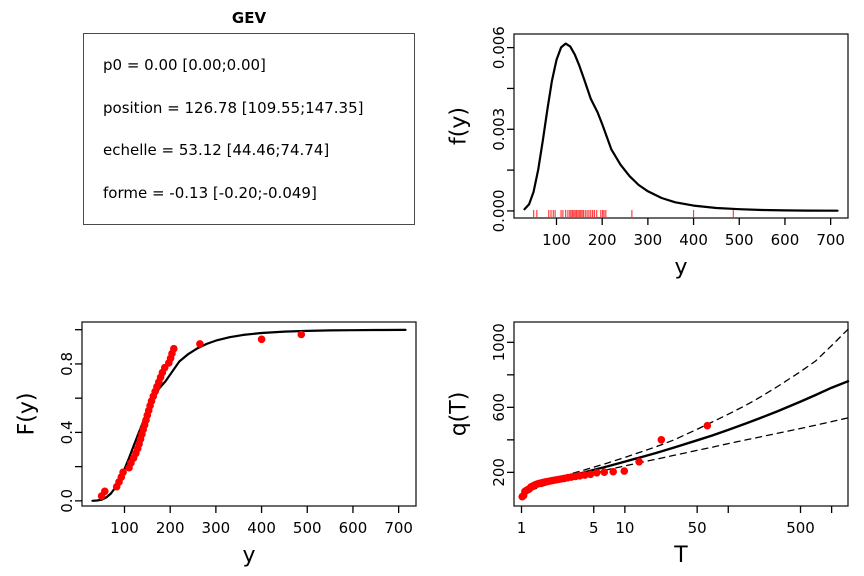 The image size is (864, 576). I want to click on return-y-tick-label: 200, so click(499, 472).